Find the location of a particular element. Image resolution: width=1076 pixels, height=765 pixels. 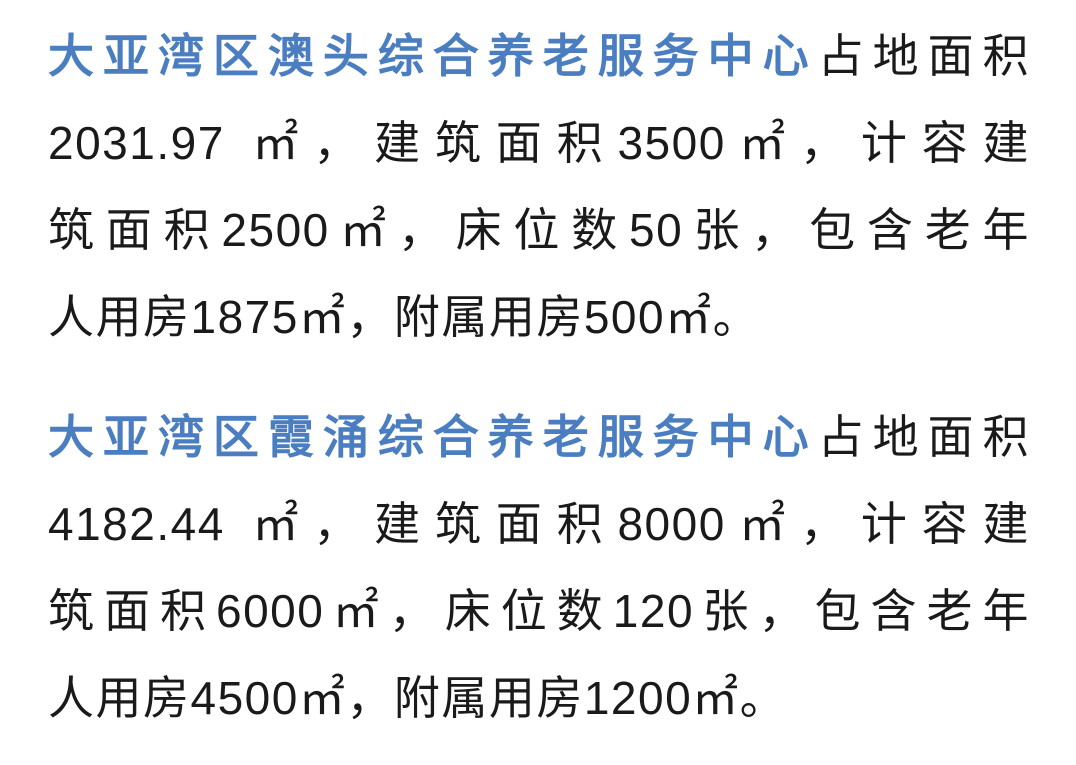

body-text-segment: 人用房4500㎡，附属用房1200㎡。 is located at coordinates (418, 698).